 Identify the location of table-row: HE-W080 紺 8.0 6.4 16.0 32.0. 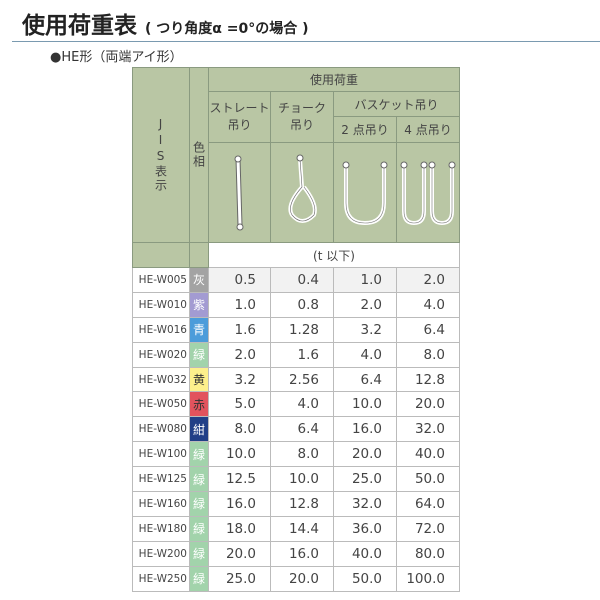
(296, 429).